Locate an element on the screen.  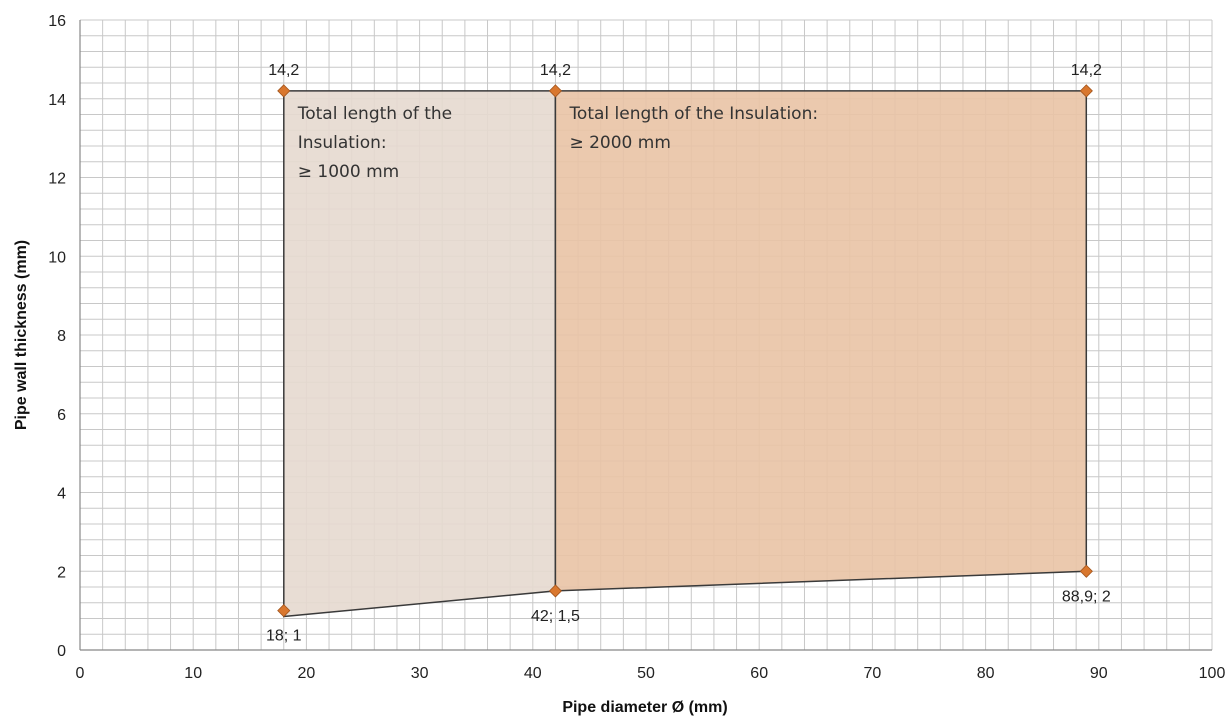
x-tick-label: 20 is located at coordinates (307, 673).